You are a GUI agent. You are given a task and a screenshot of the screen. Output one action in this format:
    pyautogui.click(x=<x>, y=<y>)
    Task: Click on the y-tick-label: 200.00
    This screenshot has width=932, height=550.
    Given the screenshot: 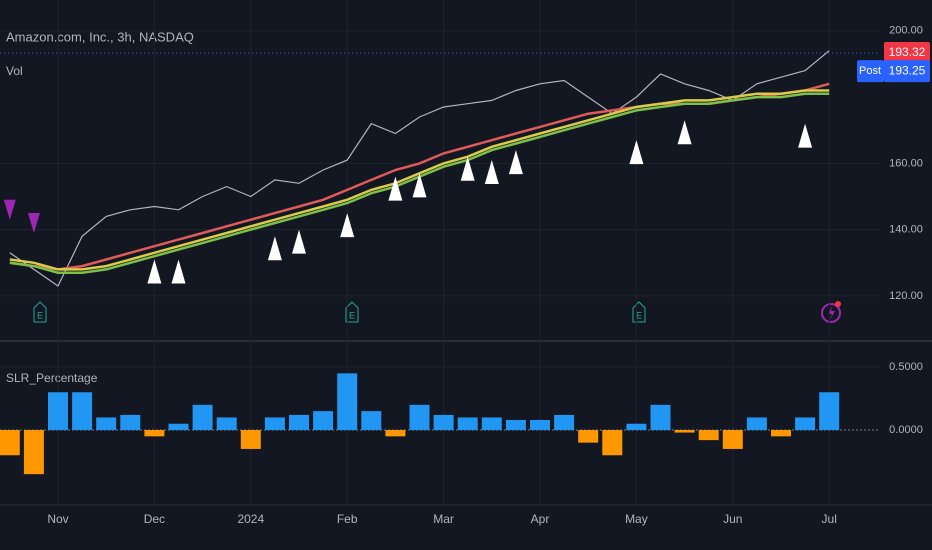 What is the action you would take?
    pyautogui.click(x=906, y=31)
    